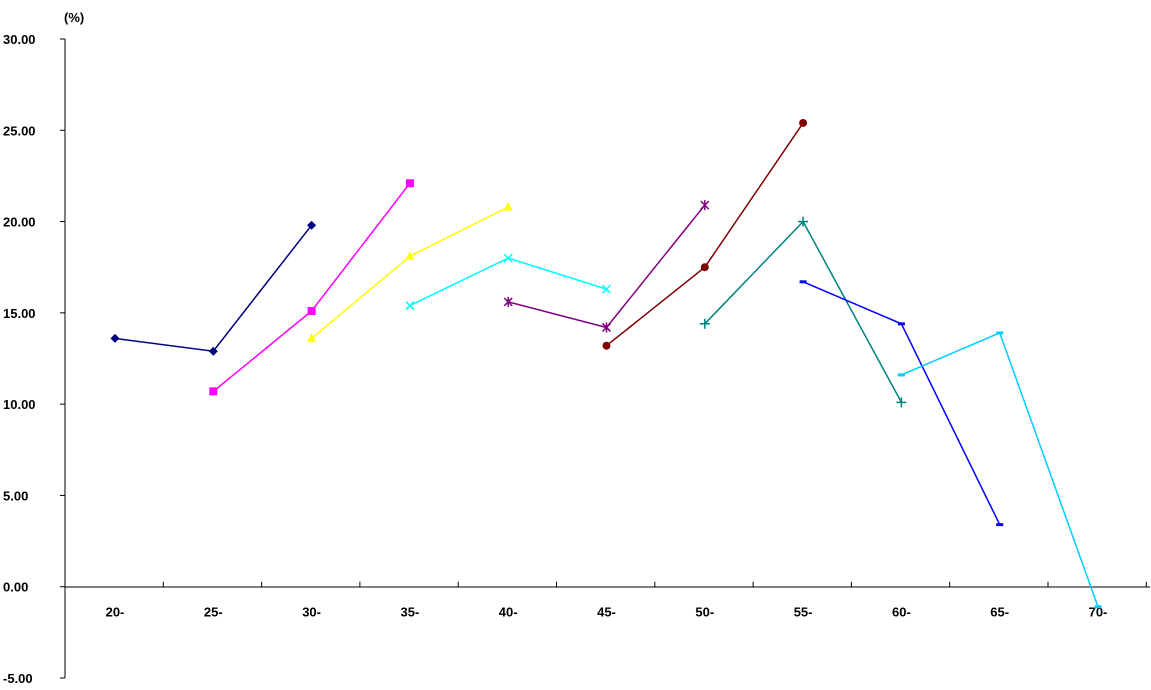  Describe the element at coordinates (19, 404) in the screenshot. I see `y-tick-label: 10.00` at that location.